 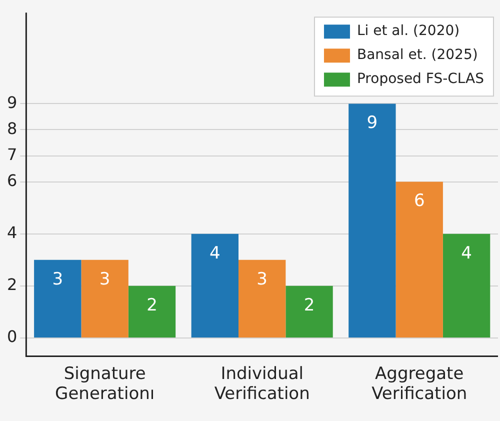 What do you see at coordinates (12, 128) in the screenshot?
I see `y-tick-label: 8` at bounding box center [12, 128].